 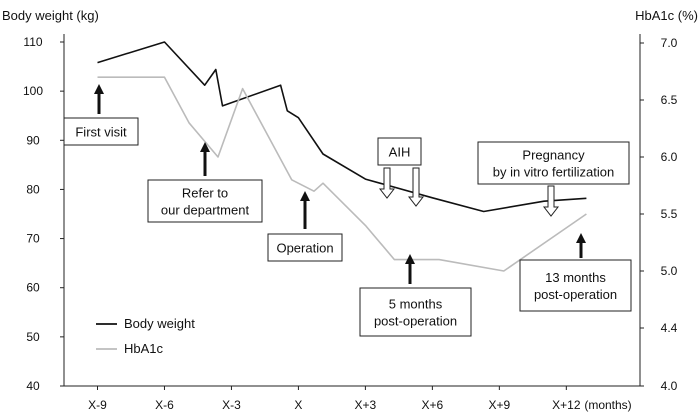 What do you see at coordinates (669, 100) in the screenshot?
I see `right-tick-label: 6.5` at bounding box center [669, 100].